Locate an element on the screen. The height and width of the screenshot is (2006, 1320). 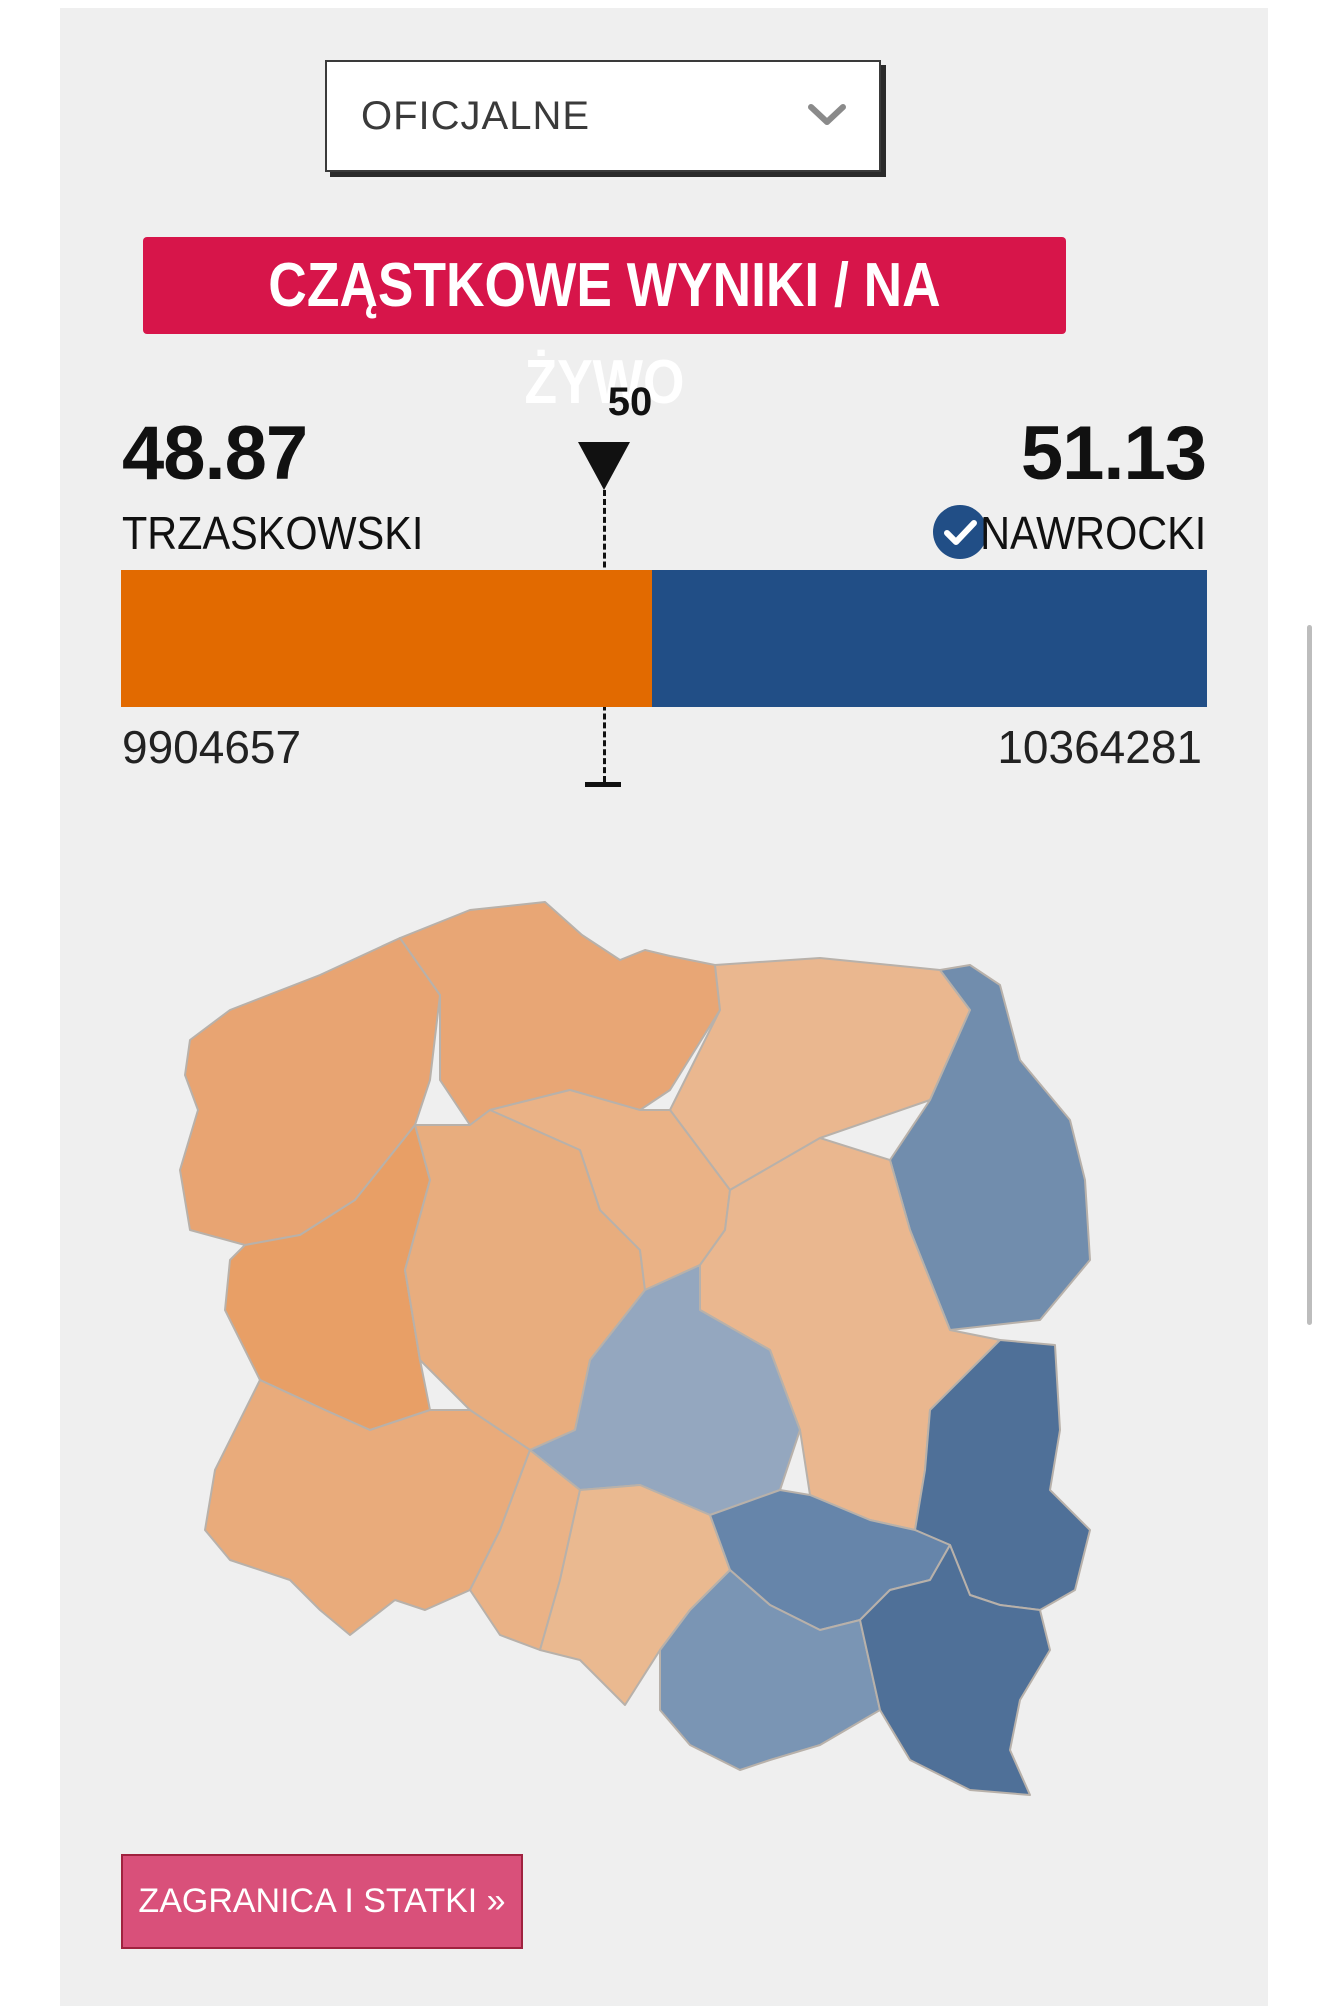
right-candidate-votes: 10364281 is located at coordinates (1099, 747).